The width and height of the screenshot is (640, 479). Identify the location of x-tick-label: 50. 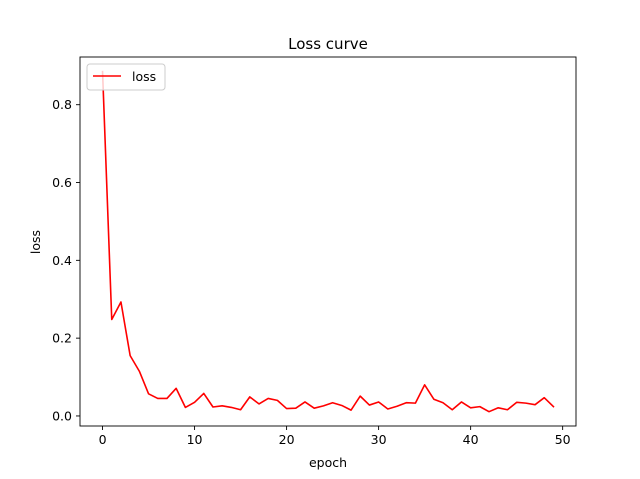
(563, 439).